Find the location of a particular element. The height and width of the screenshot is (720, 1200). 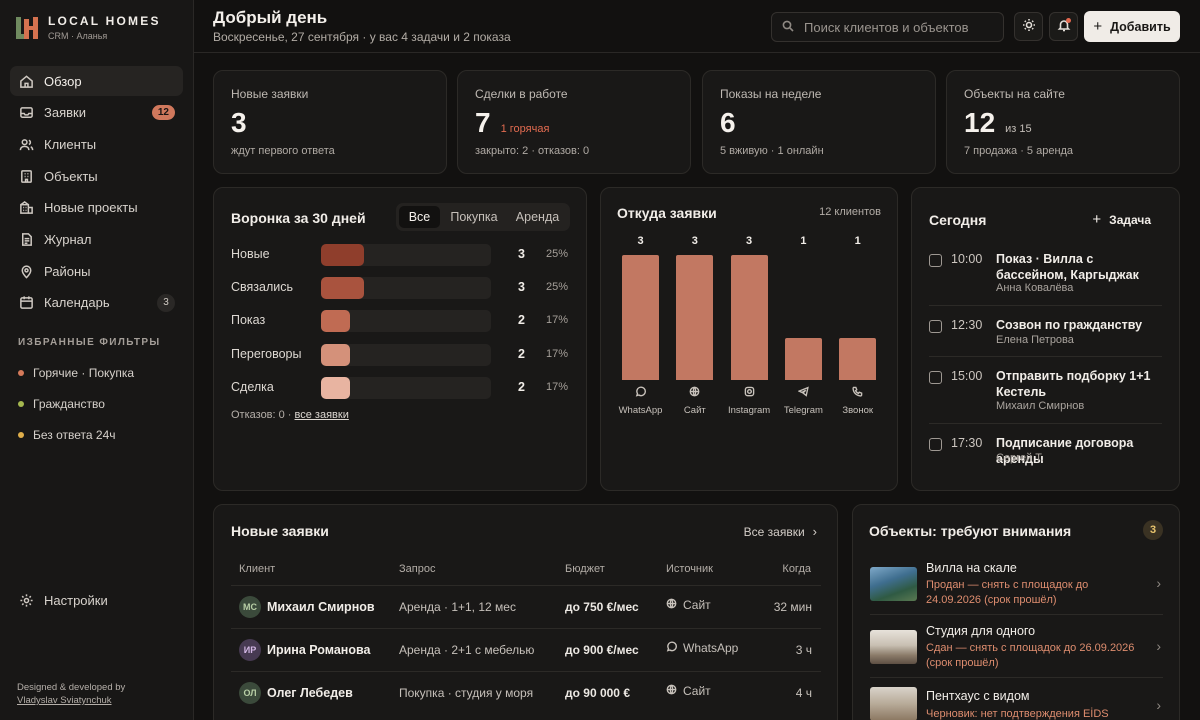

attention-count-badge: 3 is located at coordinates (1153, 530).